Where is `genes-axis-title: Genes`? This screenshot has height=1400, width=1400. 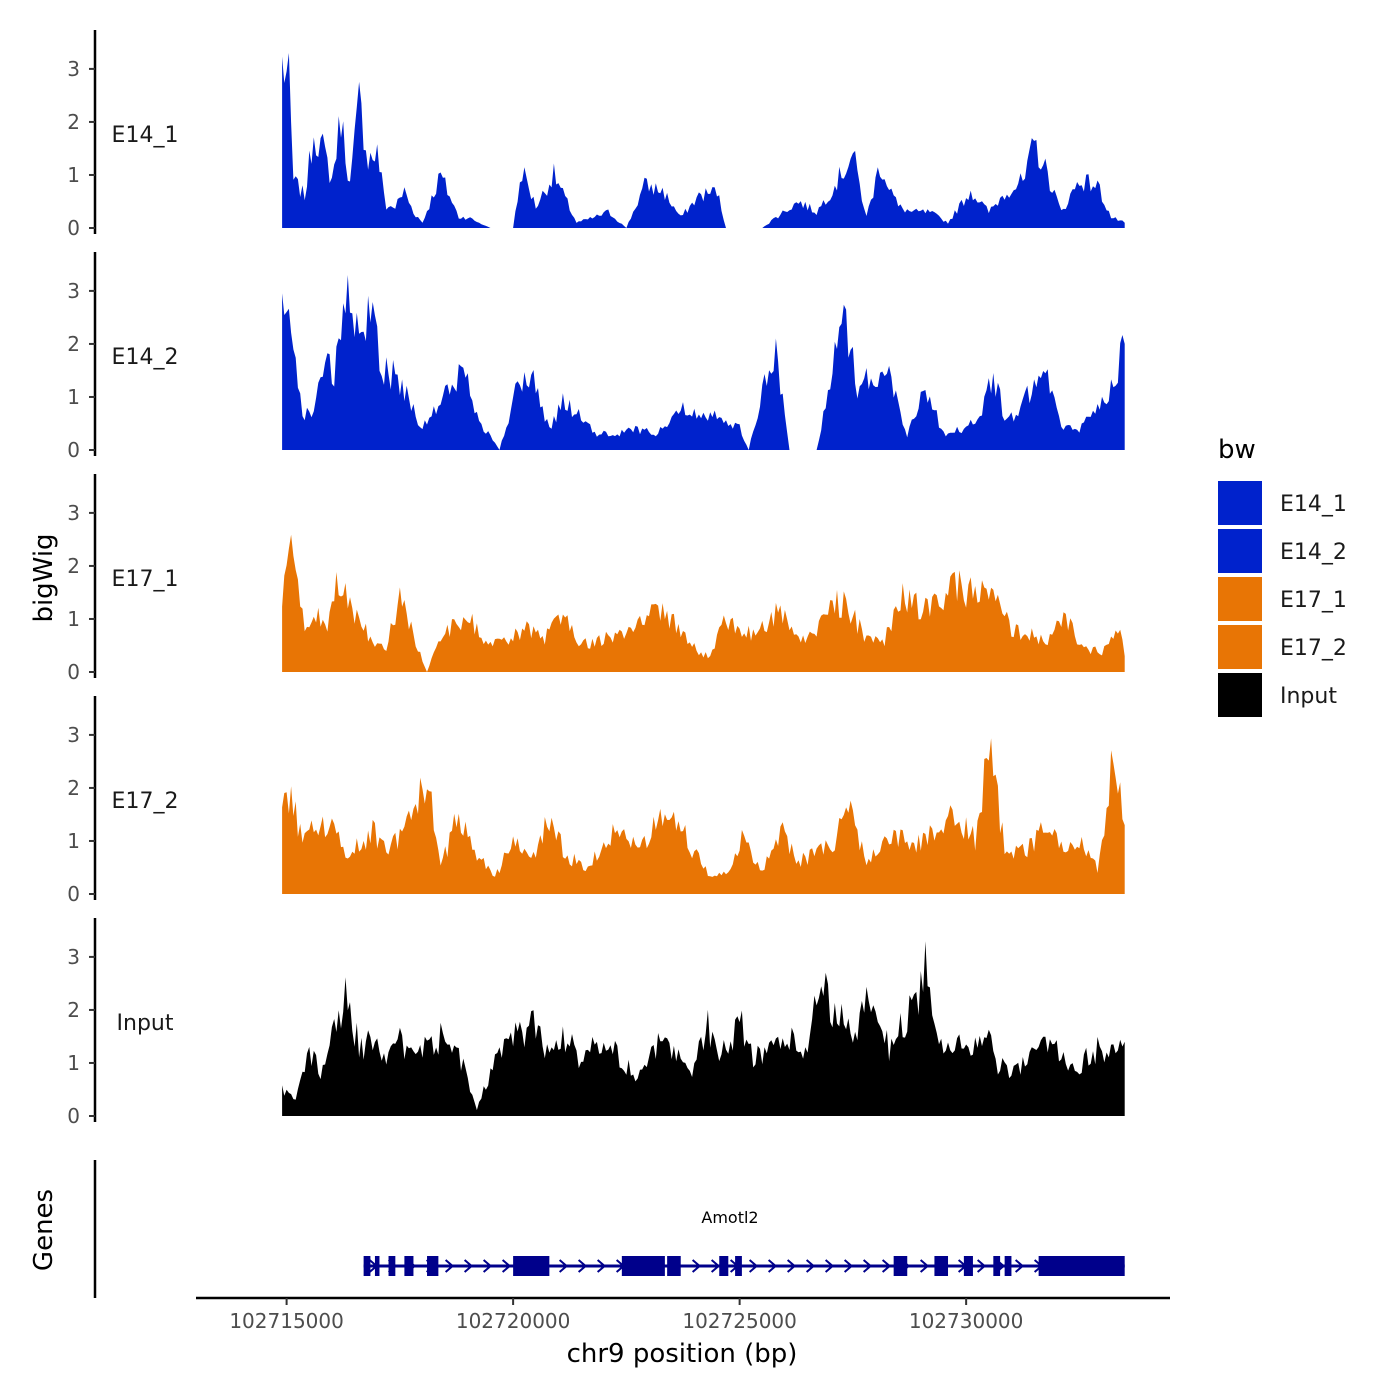 genes-axis-title: Genes is located at coordinates (44, 1230).